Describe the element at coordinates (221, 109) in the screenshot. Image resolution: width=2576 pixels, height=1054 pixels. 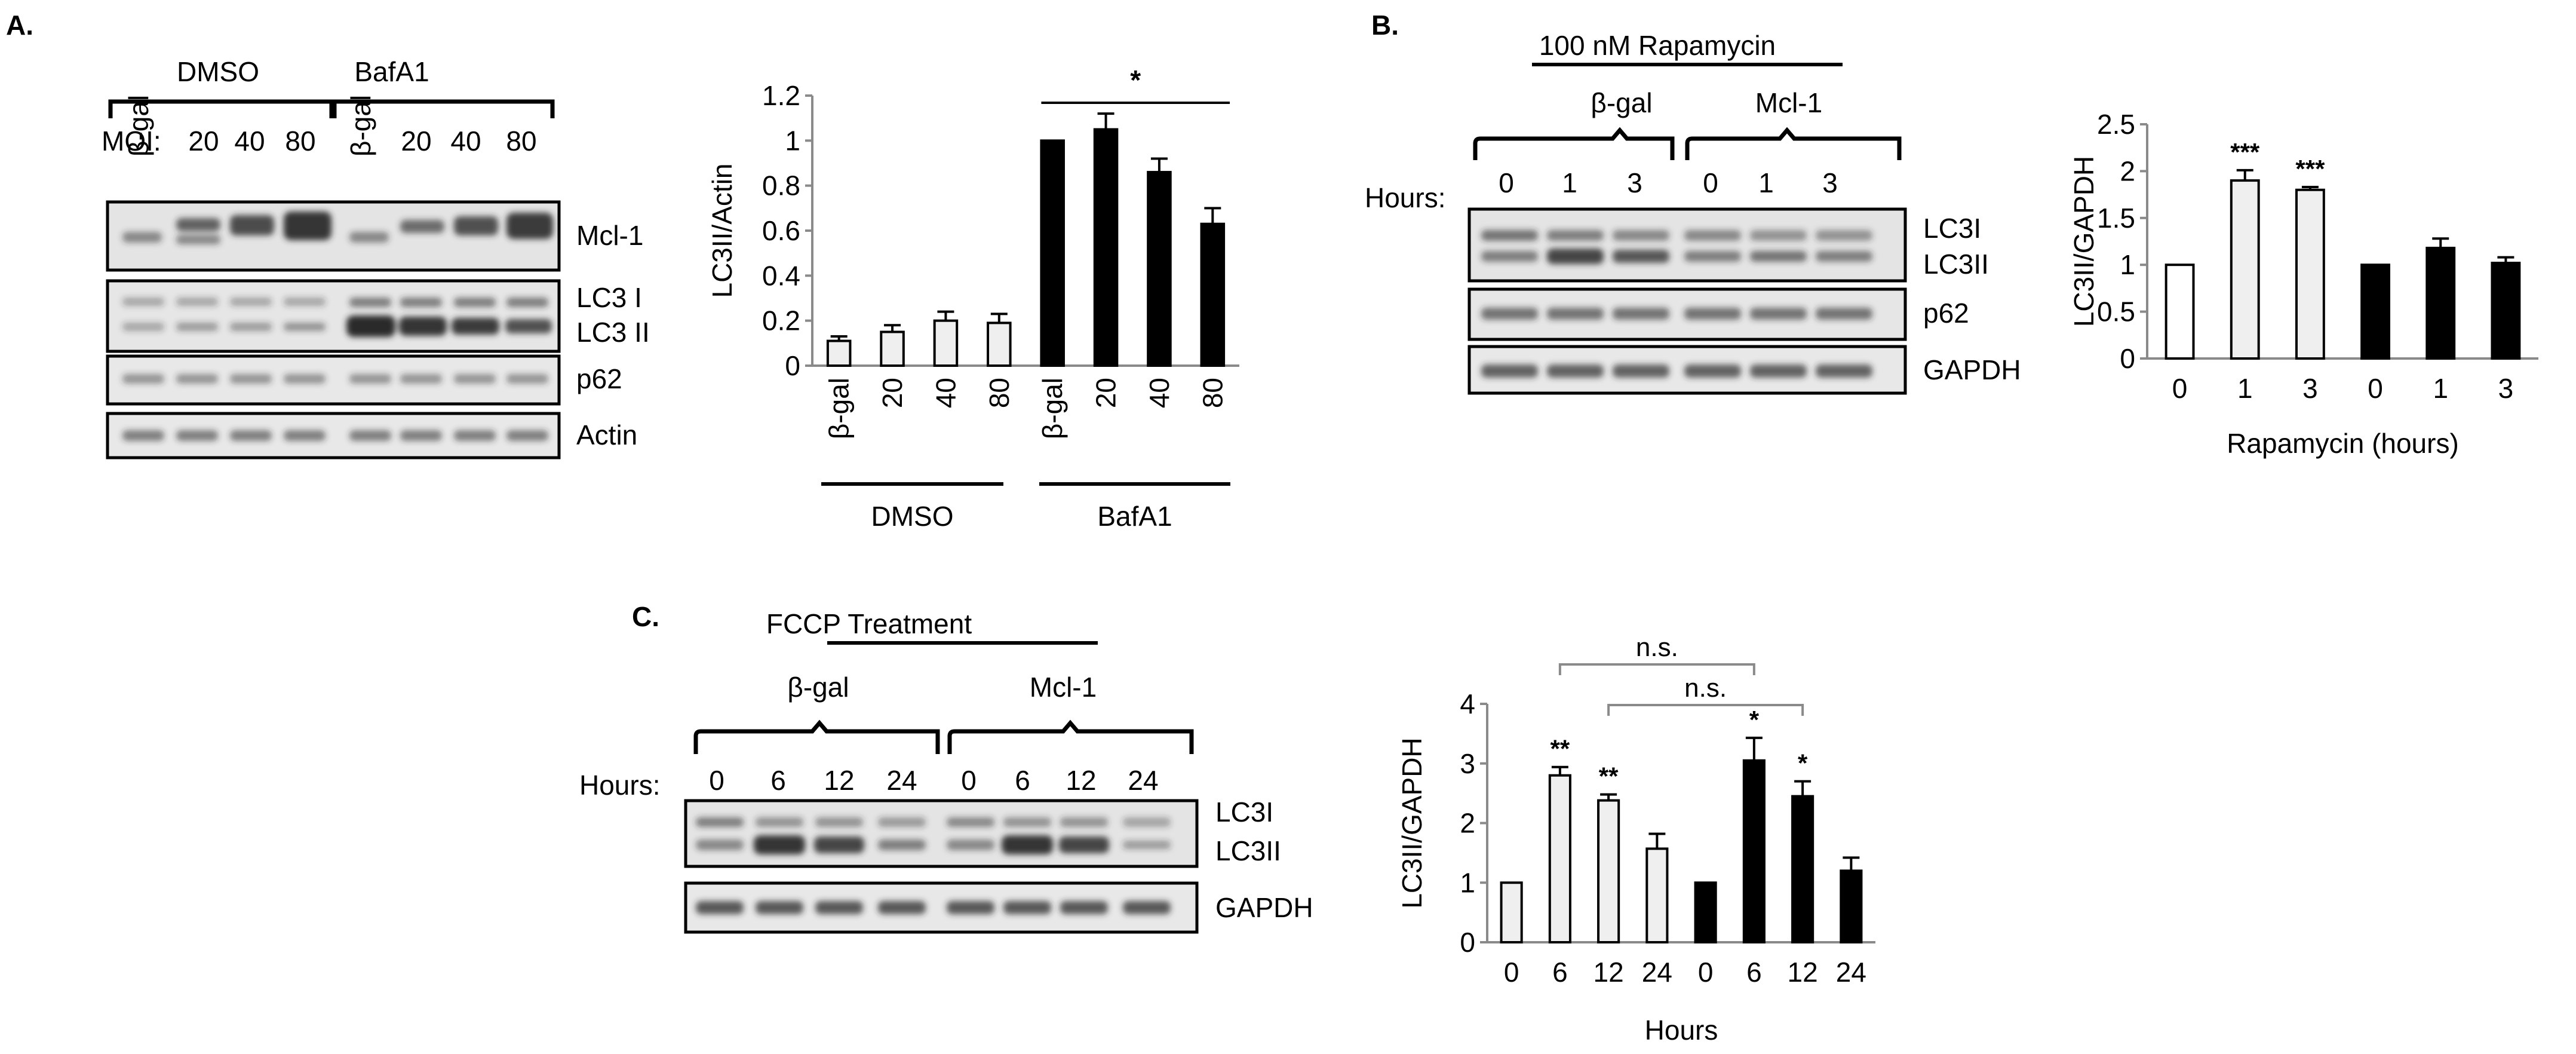
I see `panel-a-group-bracket-dmso` at that location.